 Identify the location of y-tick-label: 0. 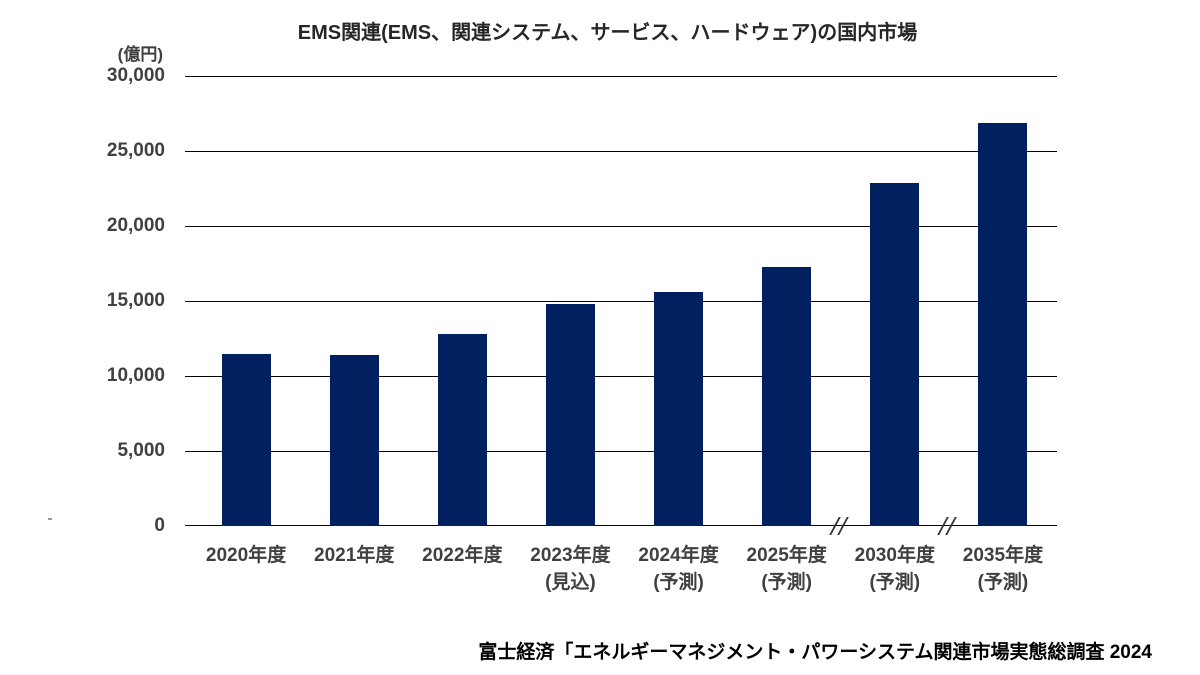
(159, 525).